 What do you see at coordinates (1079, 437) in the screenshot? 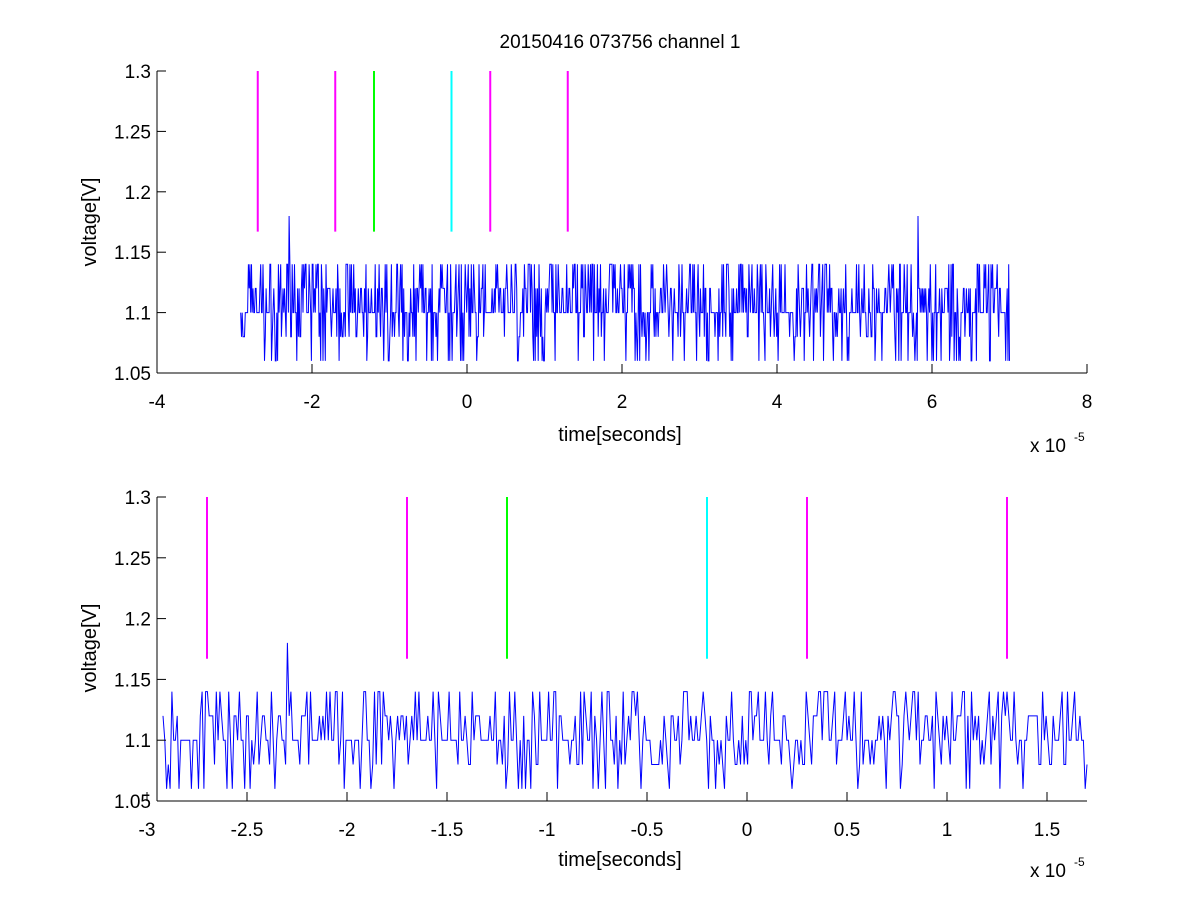
I see `top-x-exponent-power: -5` at bounding box center [1079, 437].